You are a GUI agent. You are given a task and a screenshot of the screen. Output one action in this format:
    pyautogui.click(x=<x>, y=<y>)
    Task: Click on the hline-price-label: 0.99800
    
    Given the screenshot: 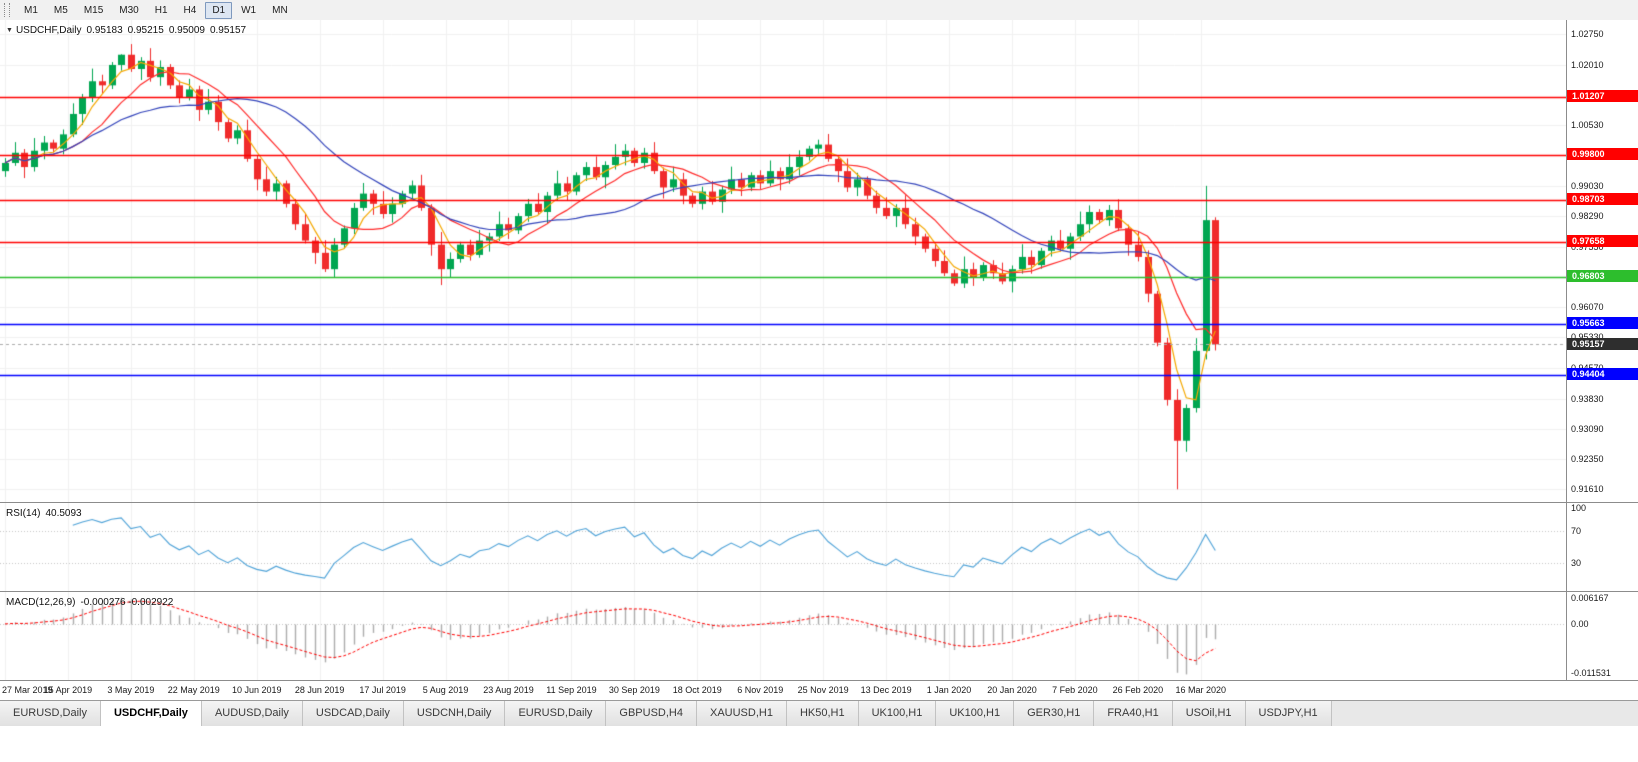 What is the action you would take?
    pyautogui.click(x=1602, y=153)
    